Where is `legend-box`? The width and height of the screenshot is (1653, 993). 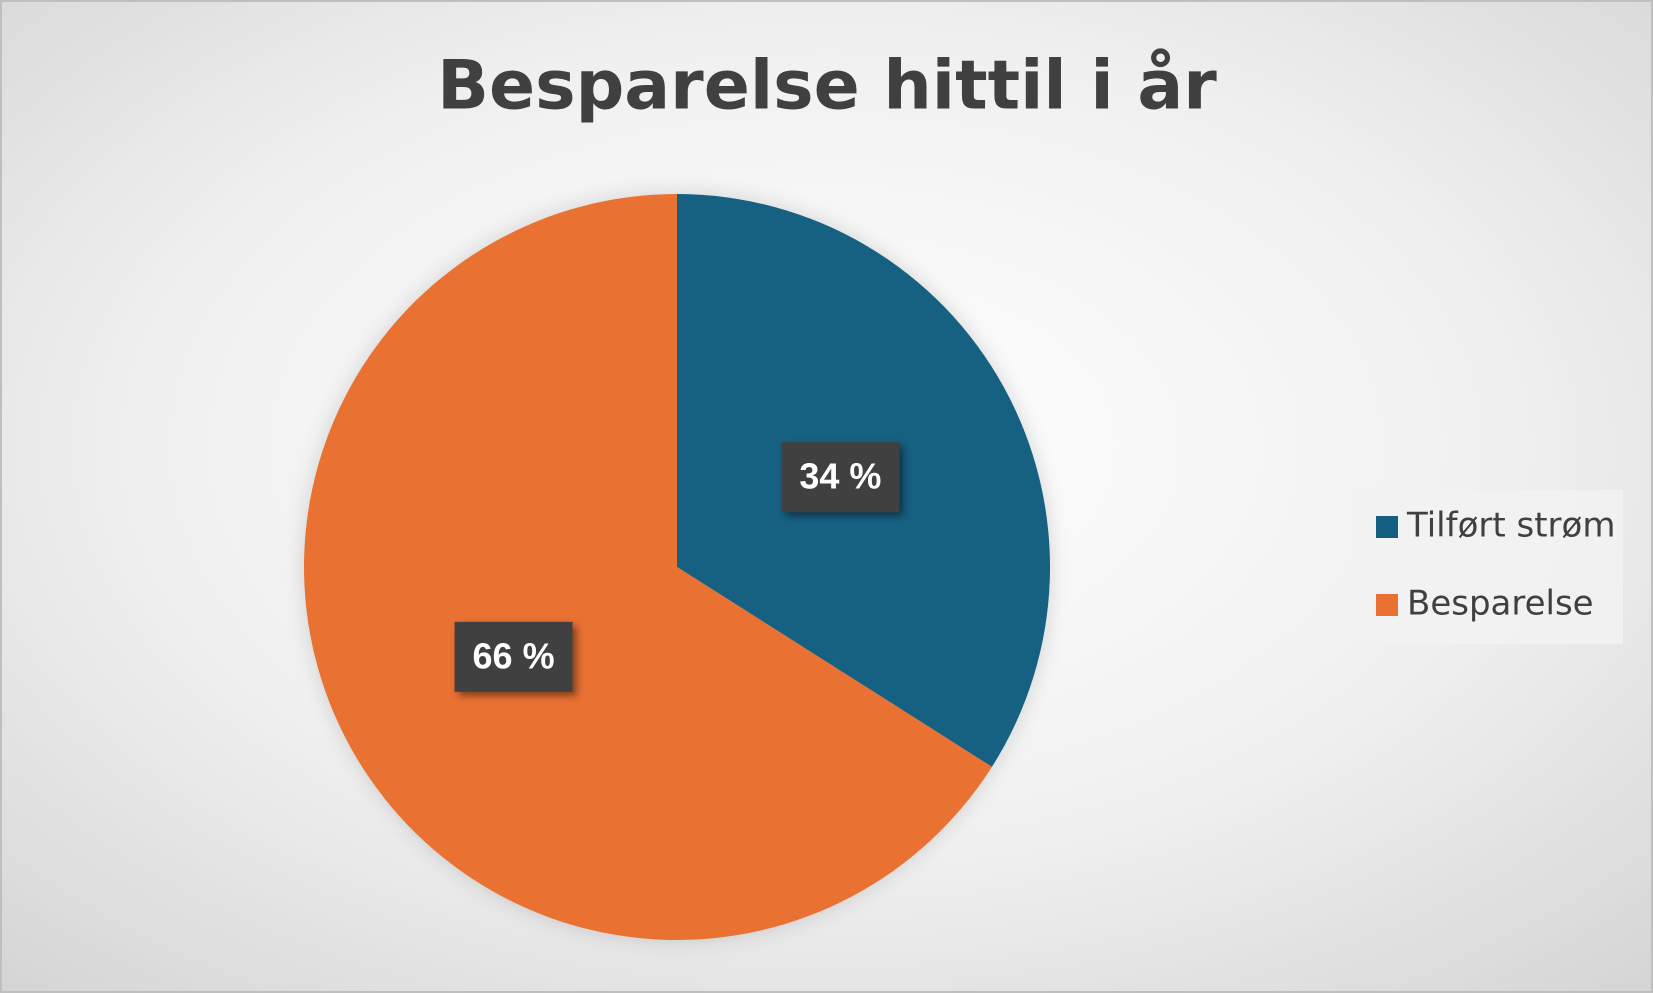
legend-box is located at coordinates (1487, 567).